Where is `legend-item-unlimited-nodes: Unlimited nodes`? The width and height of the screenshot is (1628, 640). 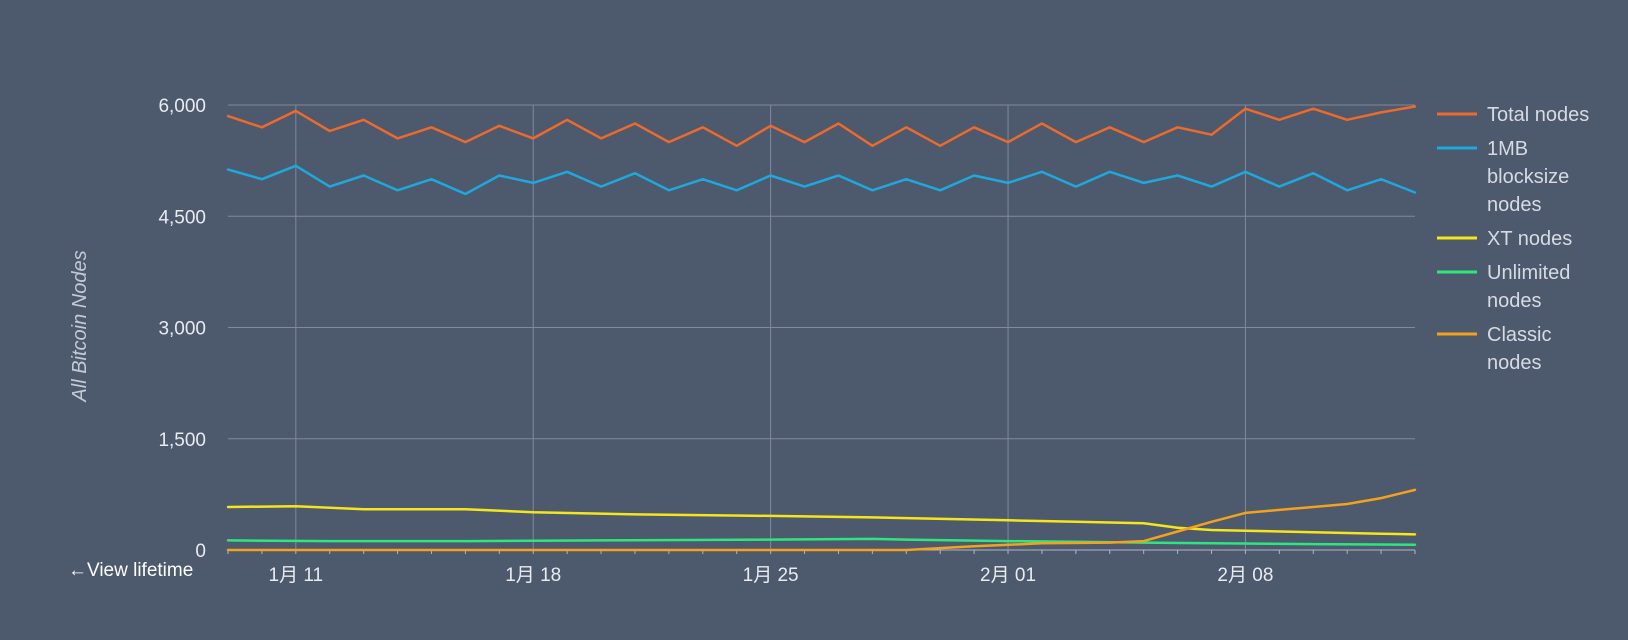 legend-item-unlimited-nodes: Unlimited nodes is located at coordinates (1503, 287).